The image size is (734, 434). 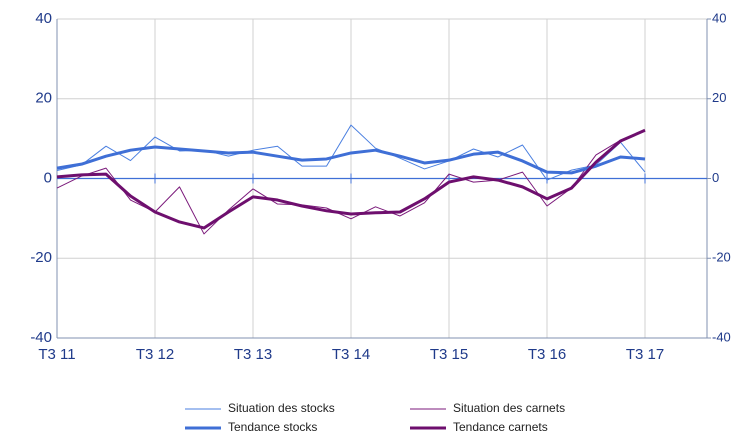 What do you see at coordinates (721, 336) in the screenshot?
I see `y2-tick-label: -40` at bounding box center [721, 336].